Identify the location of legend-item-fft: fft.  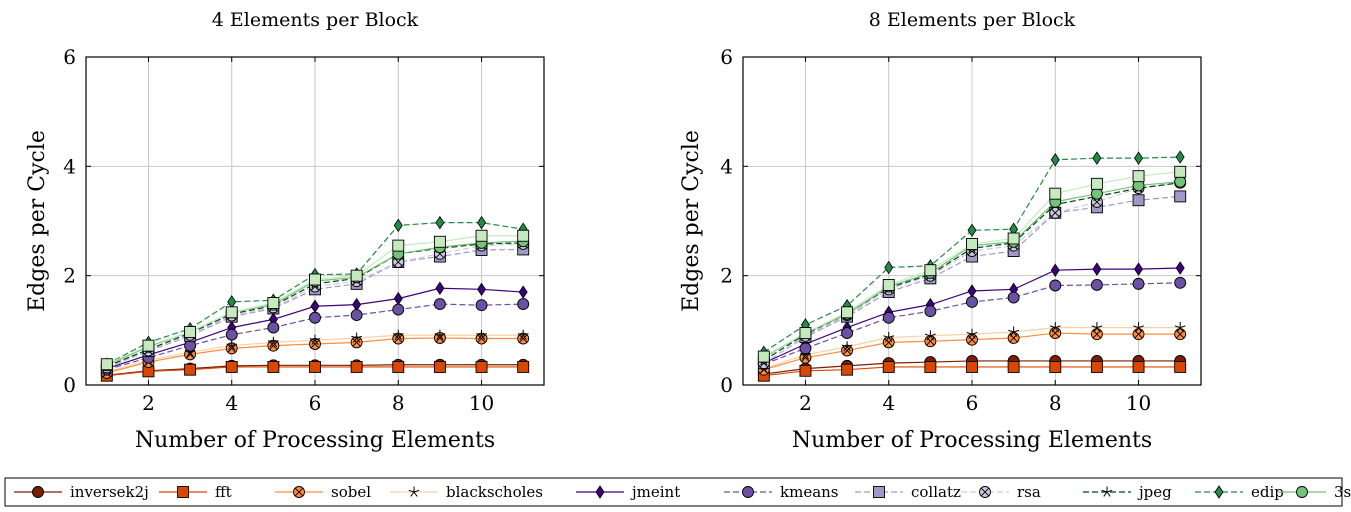
(195, 492).